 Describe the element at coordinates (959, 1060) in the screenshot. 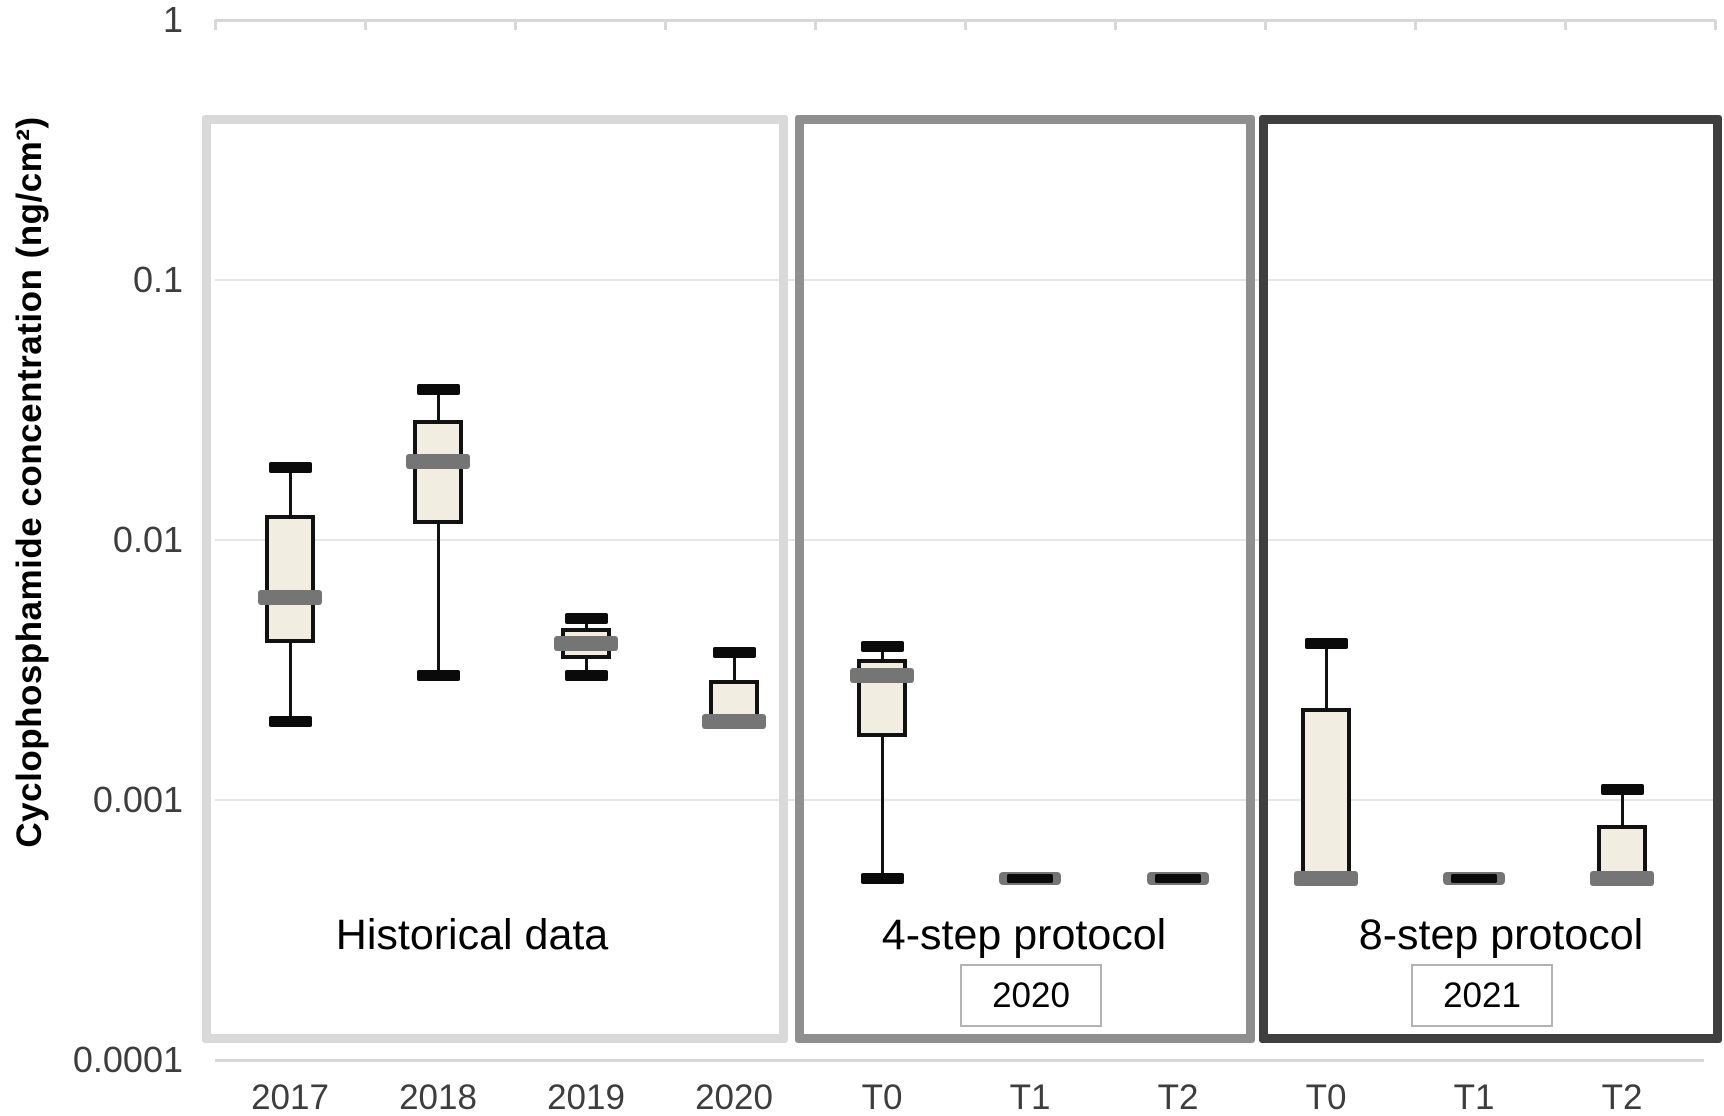

I see `x-axis-line` at that location.